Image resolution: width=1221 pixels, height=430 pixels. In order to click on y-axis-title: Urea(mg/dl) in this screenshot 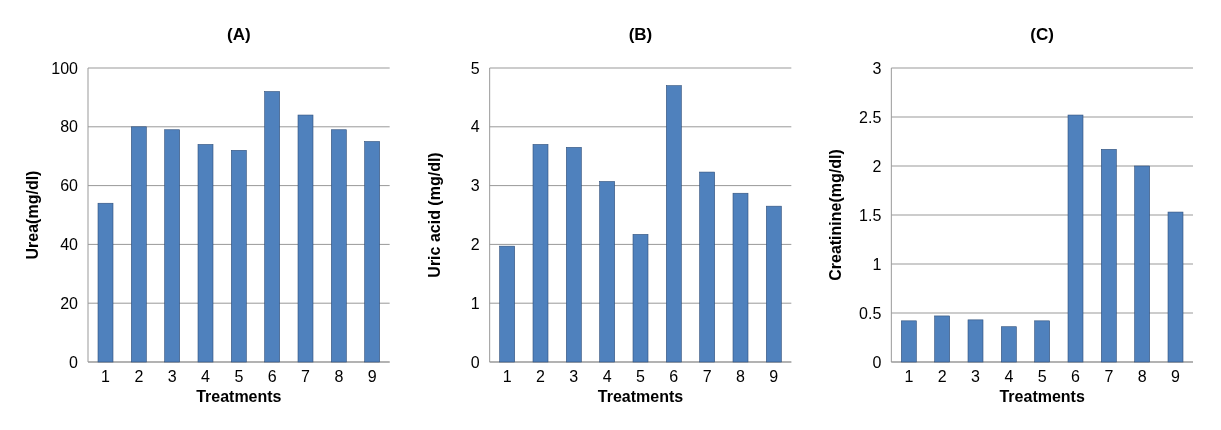, I will do `click(32, 215)`.